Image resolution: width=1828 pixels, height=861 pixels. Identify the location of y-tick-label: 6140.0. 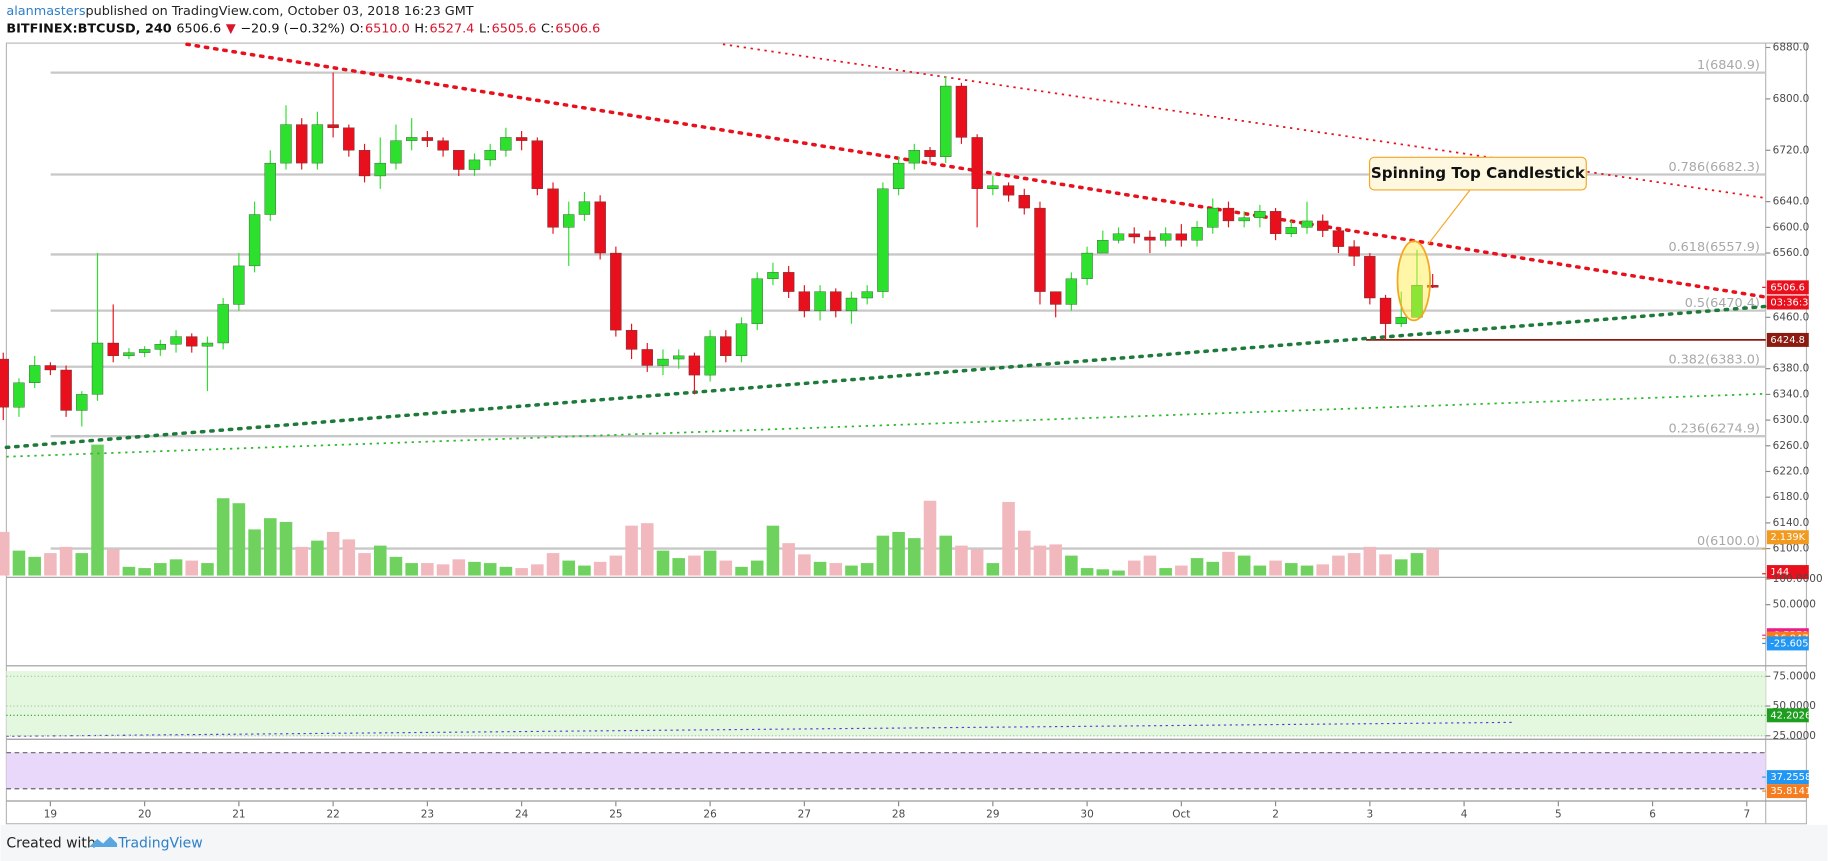
(1791, 523).